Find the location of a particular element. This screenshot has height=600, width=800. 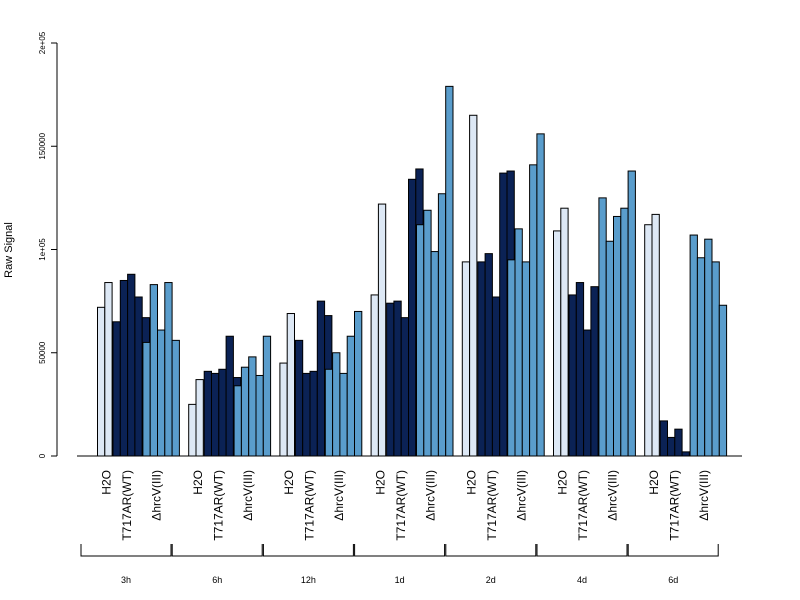

bracket-6h is located at coordinates (217, 550).